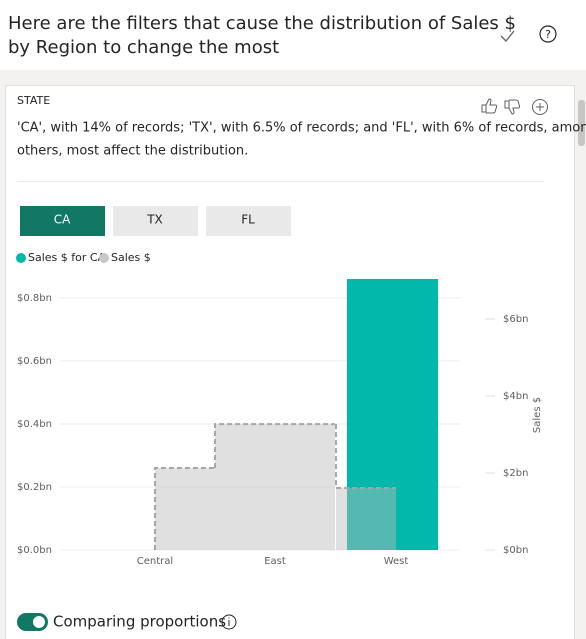 This screenshot has width=586, height=639. I want to click on y-tick-label: $0.4bn, so click(34, 424).